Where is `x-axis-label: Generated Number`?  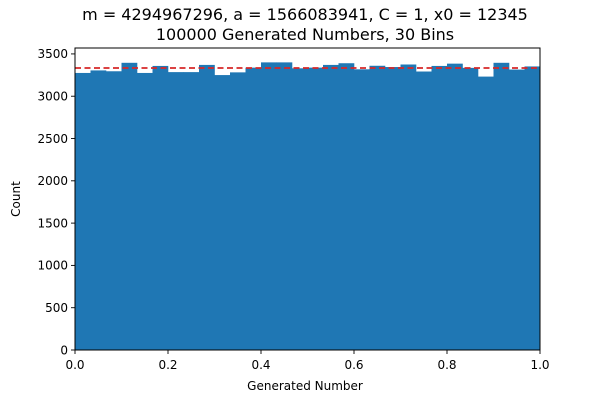
x-axis-label: Generated Number is located at coordinates (305, 386).